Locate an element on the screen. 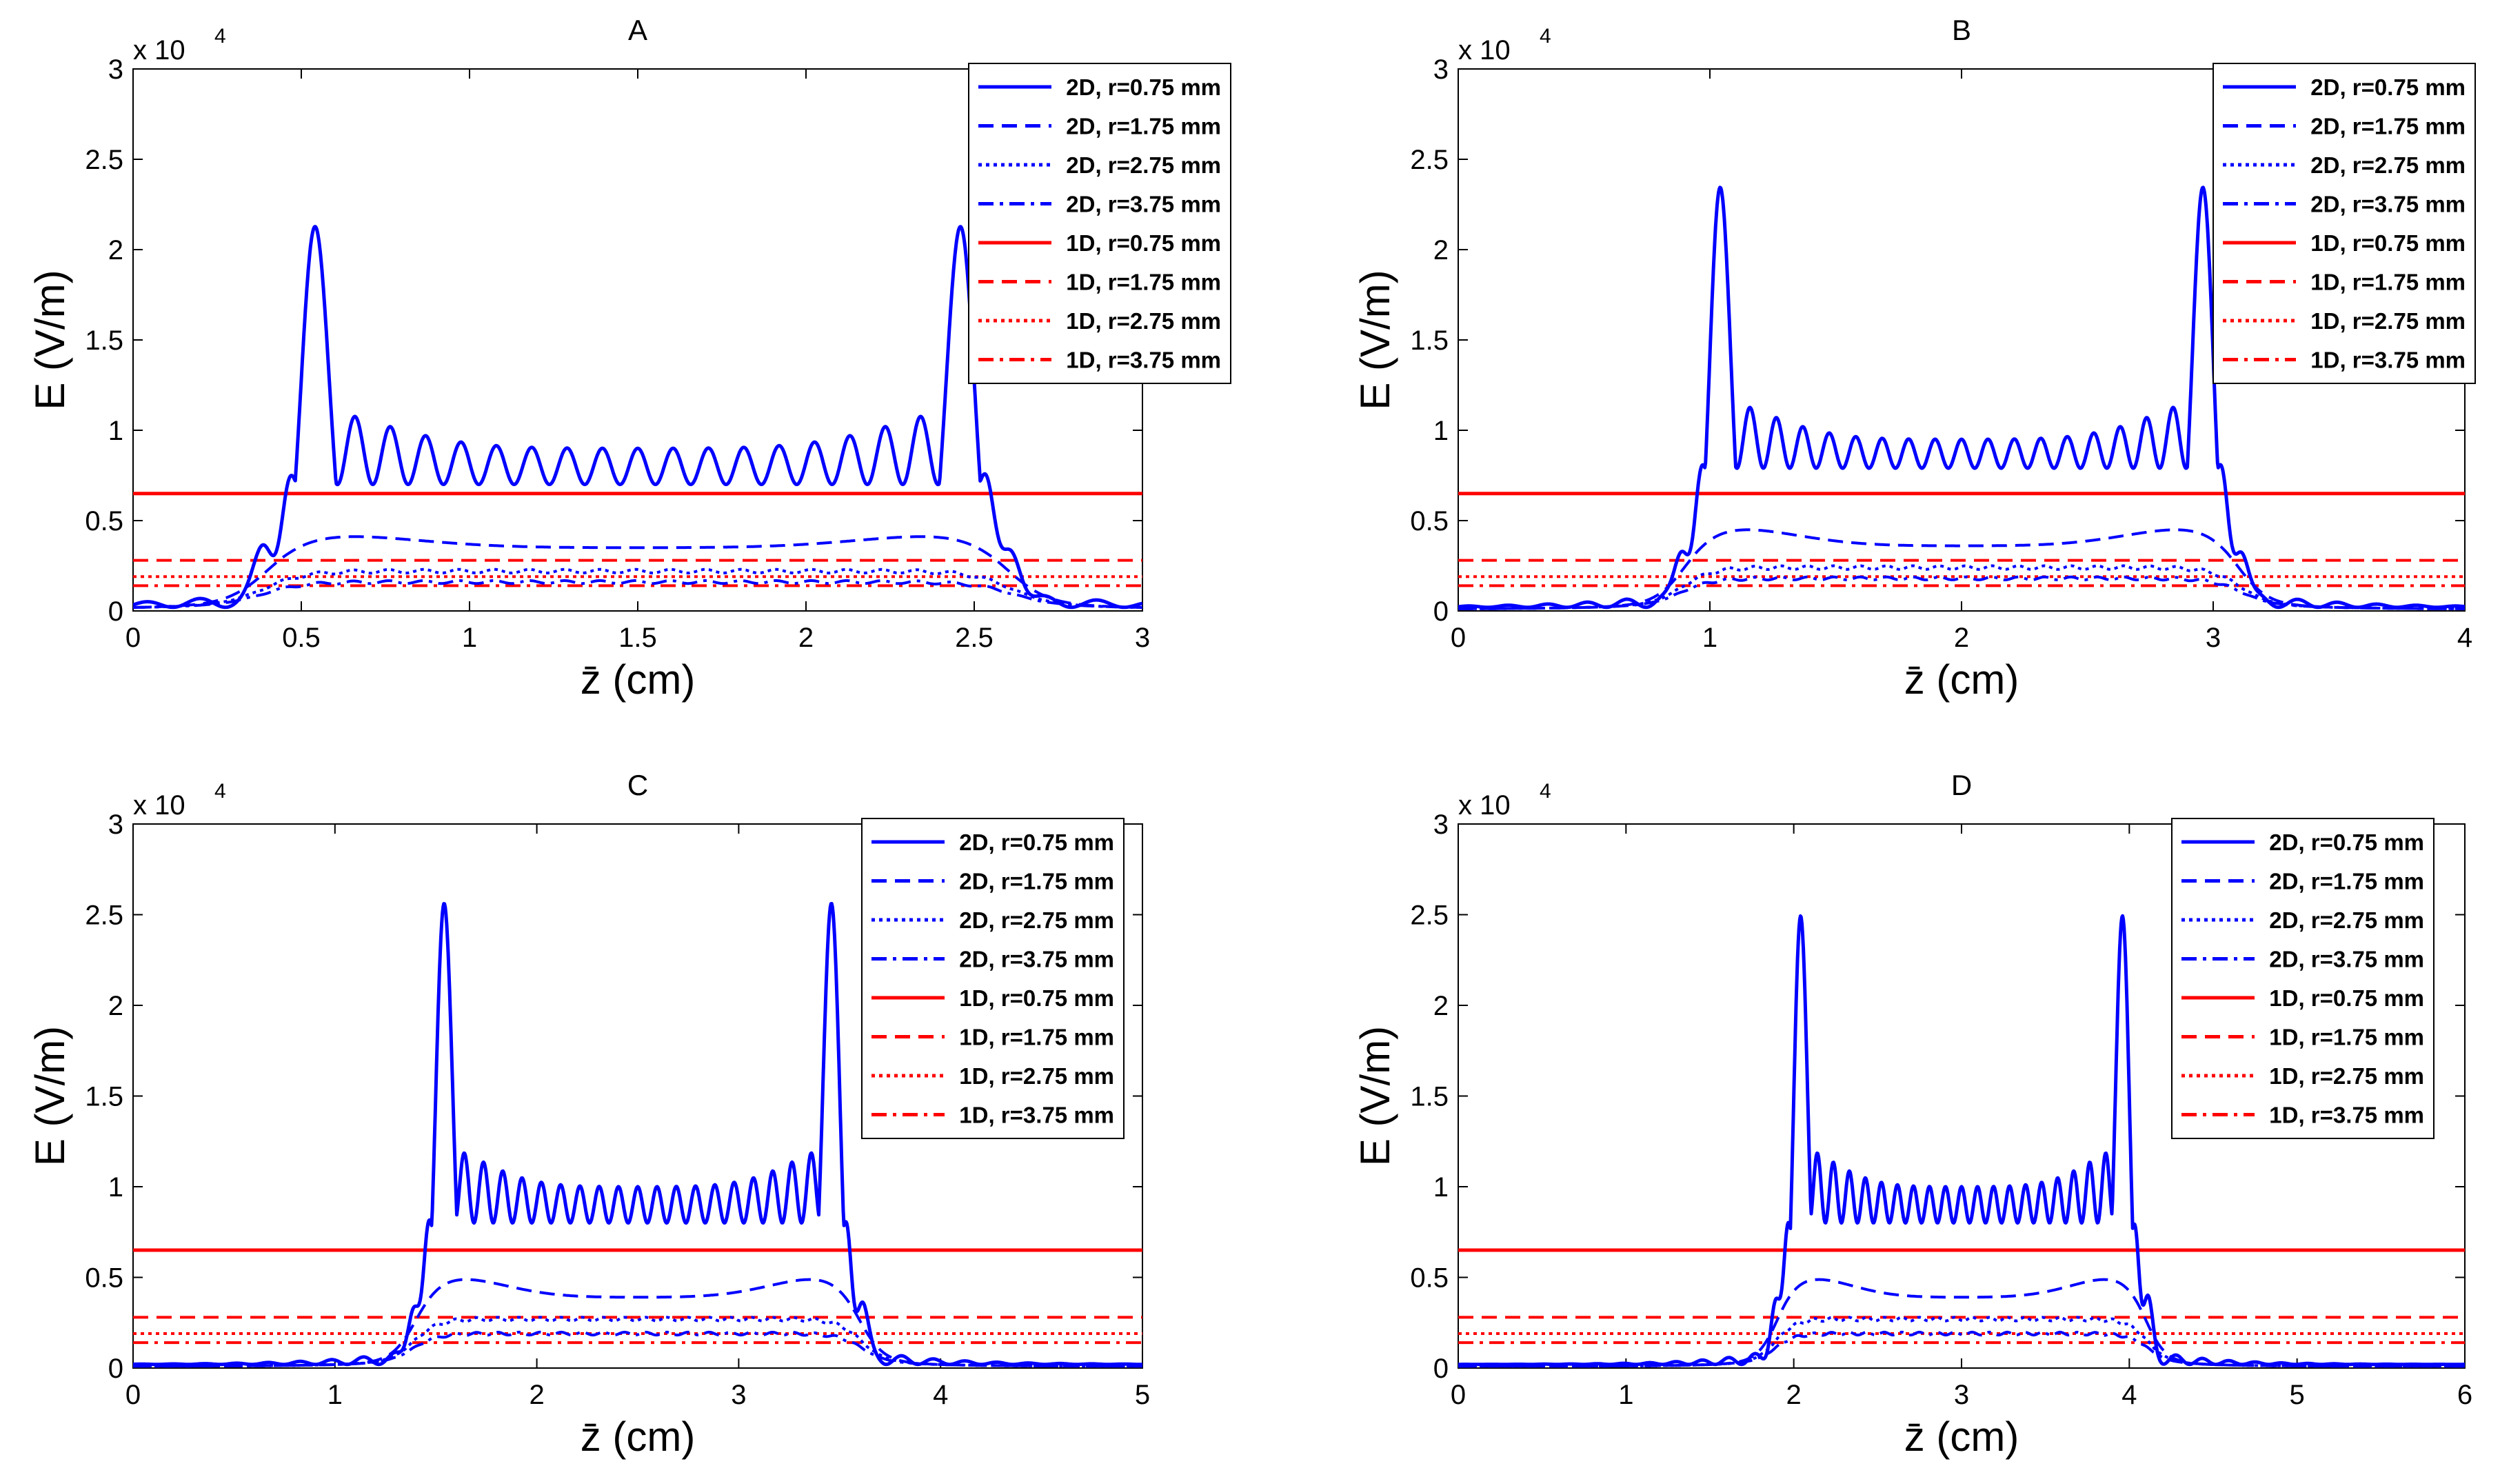  x-tick-label: 6 is located at coordinates (2464, 1395).